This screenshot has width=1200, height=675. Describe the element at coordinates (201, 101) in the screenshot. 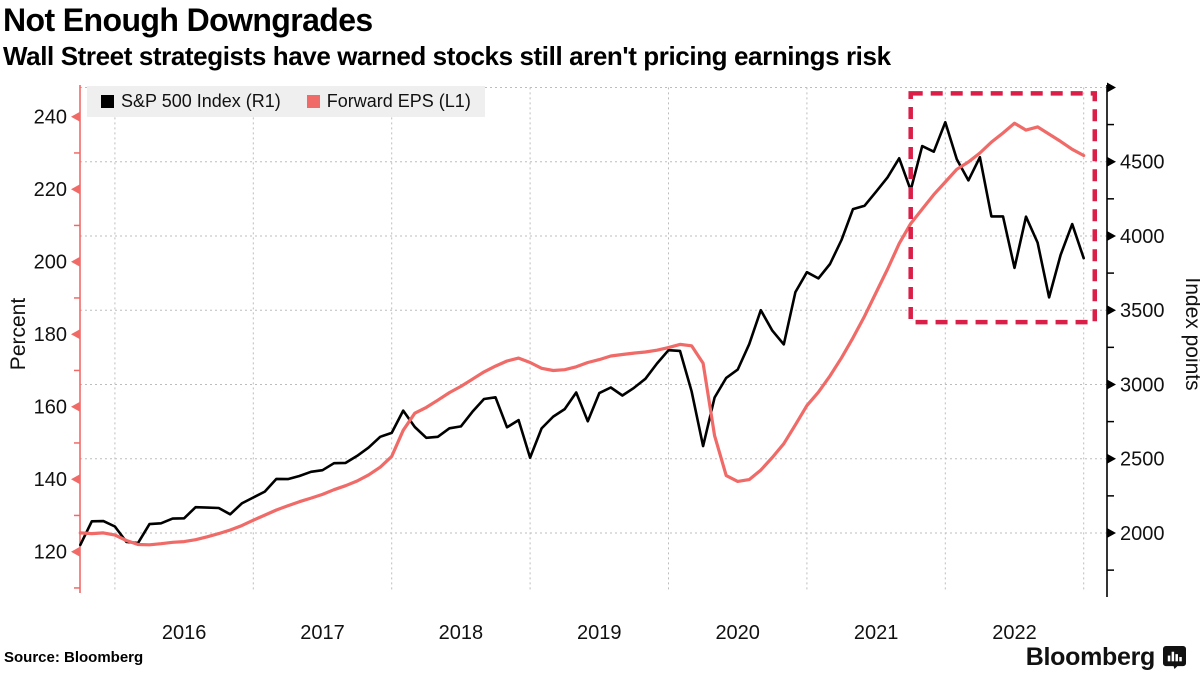

I see `spx-legend-label: S&P 500 Index (R1)` at that location.